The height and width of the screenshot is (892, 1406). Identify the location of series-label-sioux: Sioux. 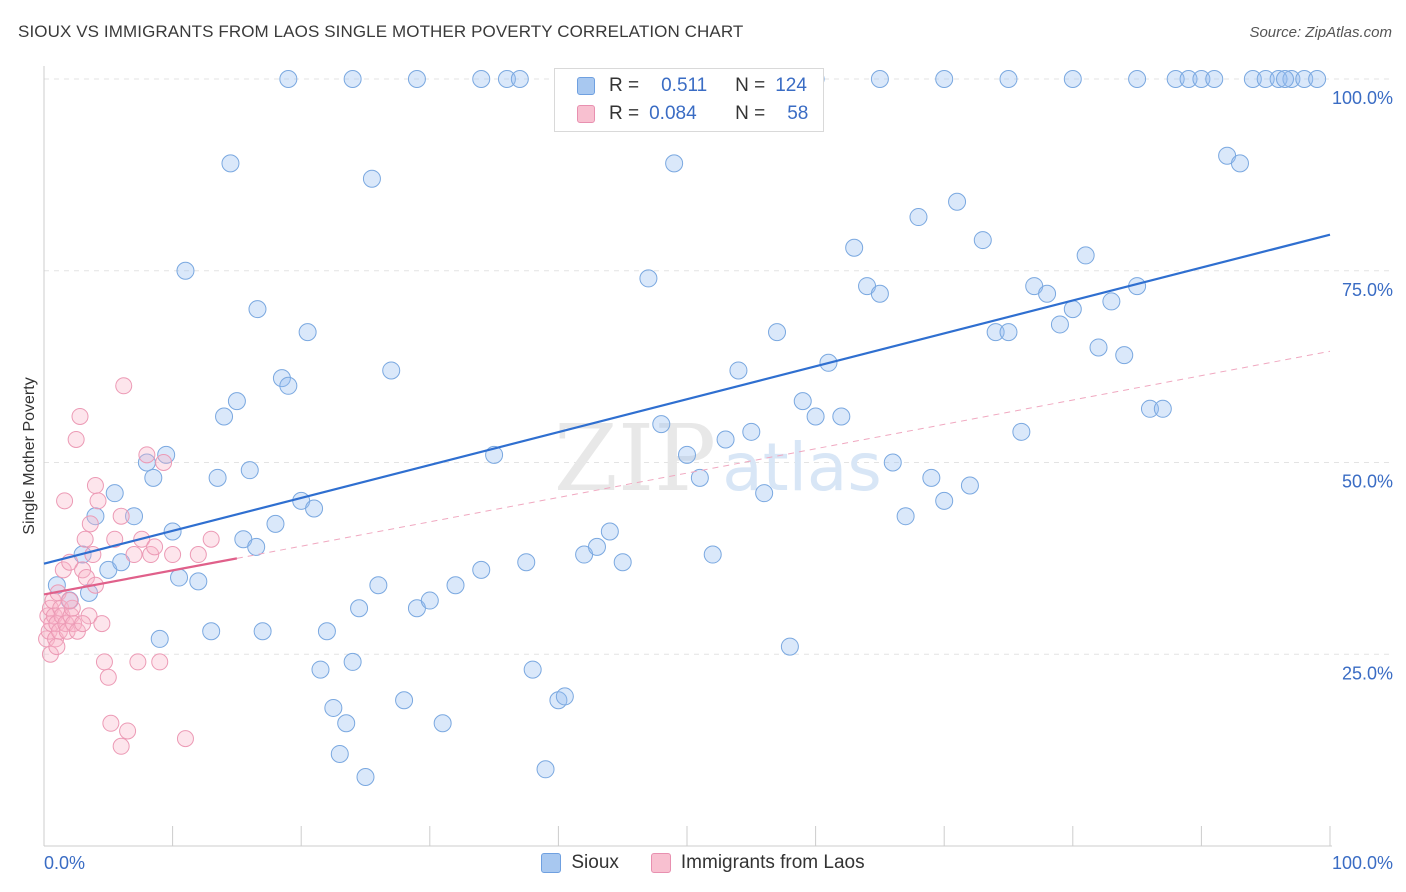
(595, 862).